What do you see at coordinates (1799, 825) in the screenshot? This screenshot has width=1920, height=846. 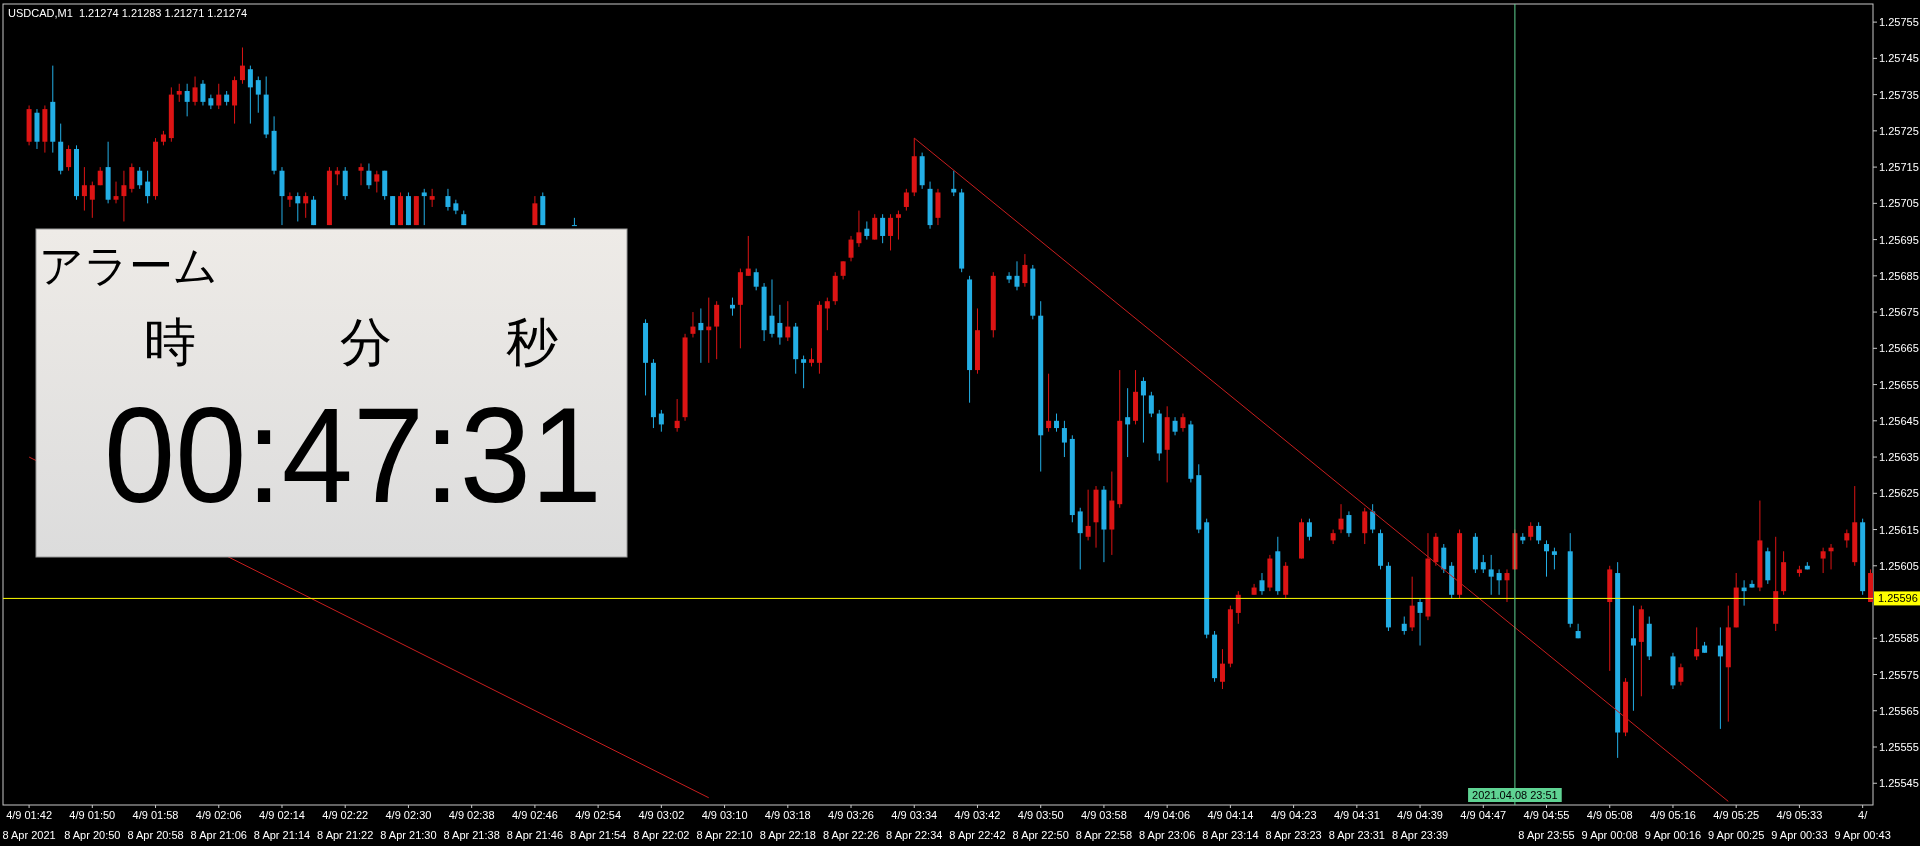 I see `x-tick-label: 4/9 05:33 9 Apr 00:33` at bounding box center [1799, 825].